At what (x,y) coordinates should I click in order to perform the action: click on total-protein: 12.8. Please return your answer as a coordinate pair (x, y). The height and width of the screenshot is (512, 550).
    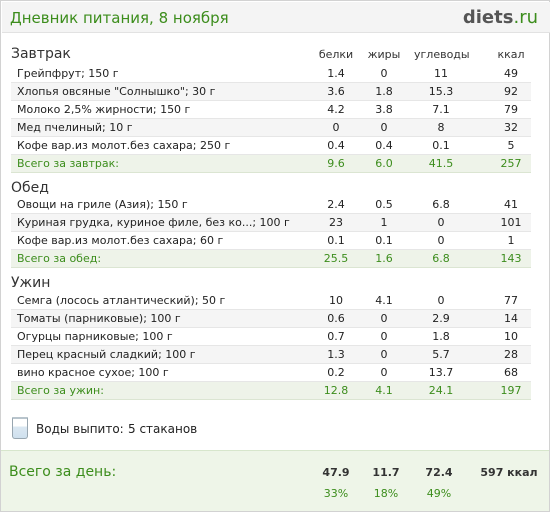
    Looking at the image, I should click on (336, 390).